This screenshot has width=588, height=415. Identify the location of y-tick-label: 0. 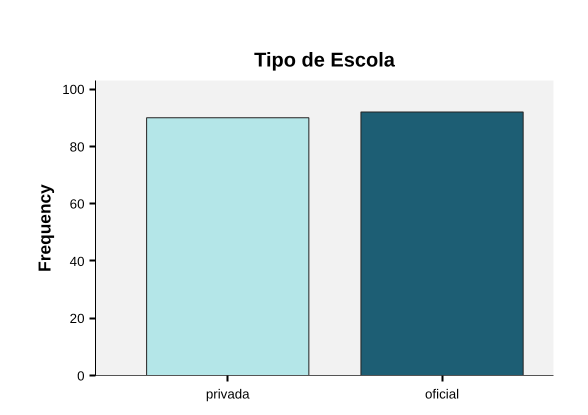
(81, 376).